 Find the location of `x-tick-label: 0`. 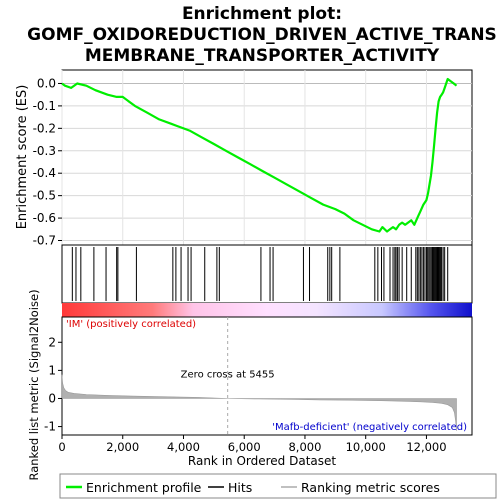

x-tick-label: 0 is located at coordinates (61, 447).